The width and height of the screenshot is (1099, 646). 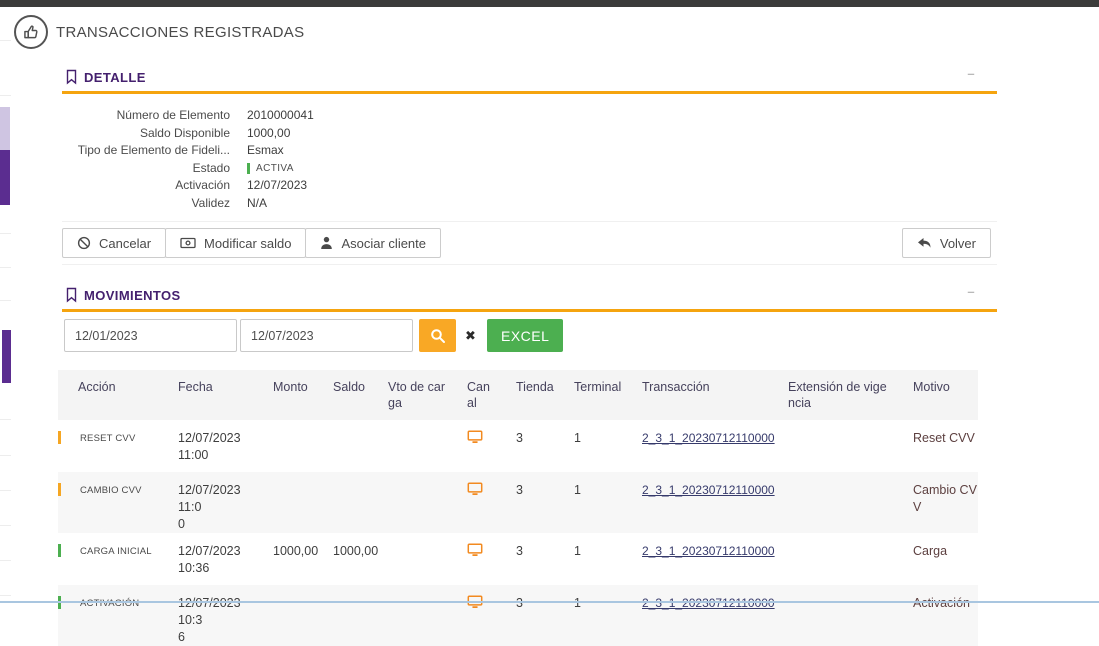 I want to click on cell-accion: RESET CVV, so click(x=108, y=446).